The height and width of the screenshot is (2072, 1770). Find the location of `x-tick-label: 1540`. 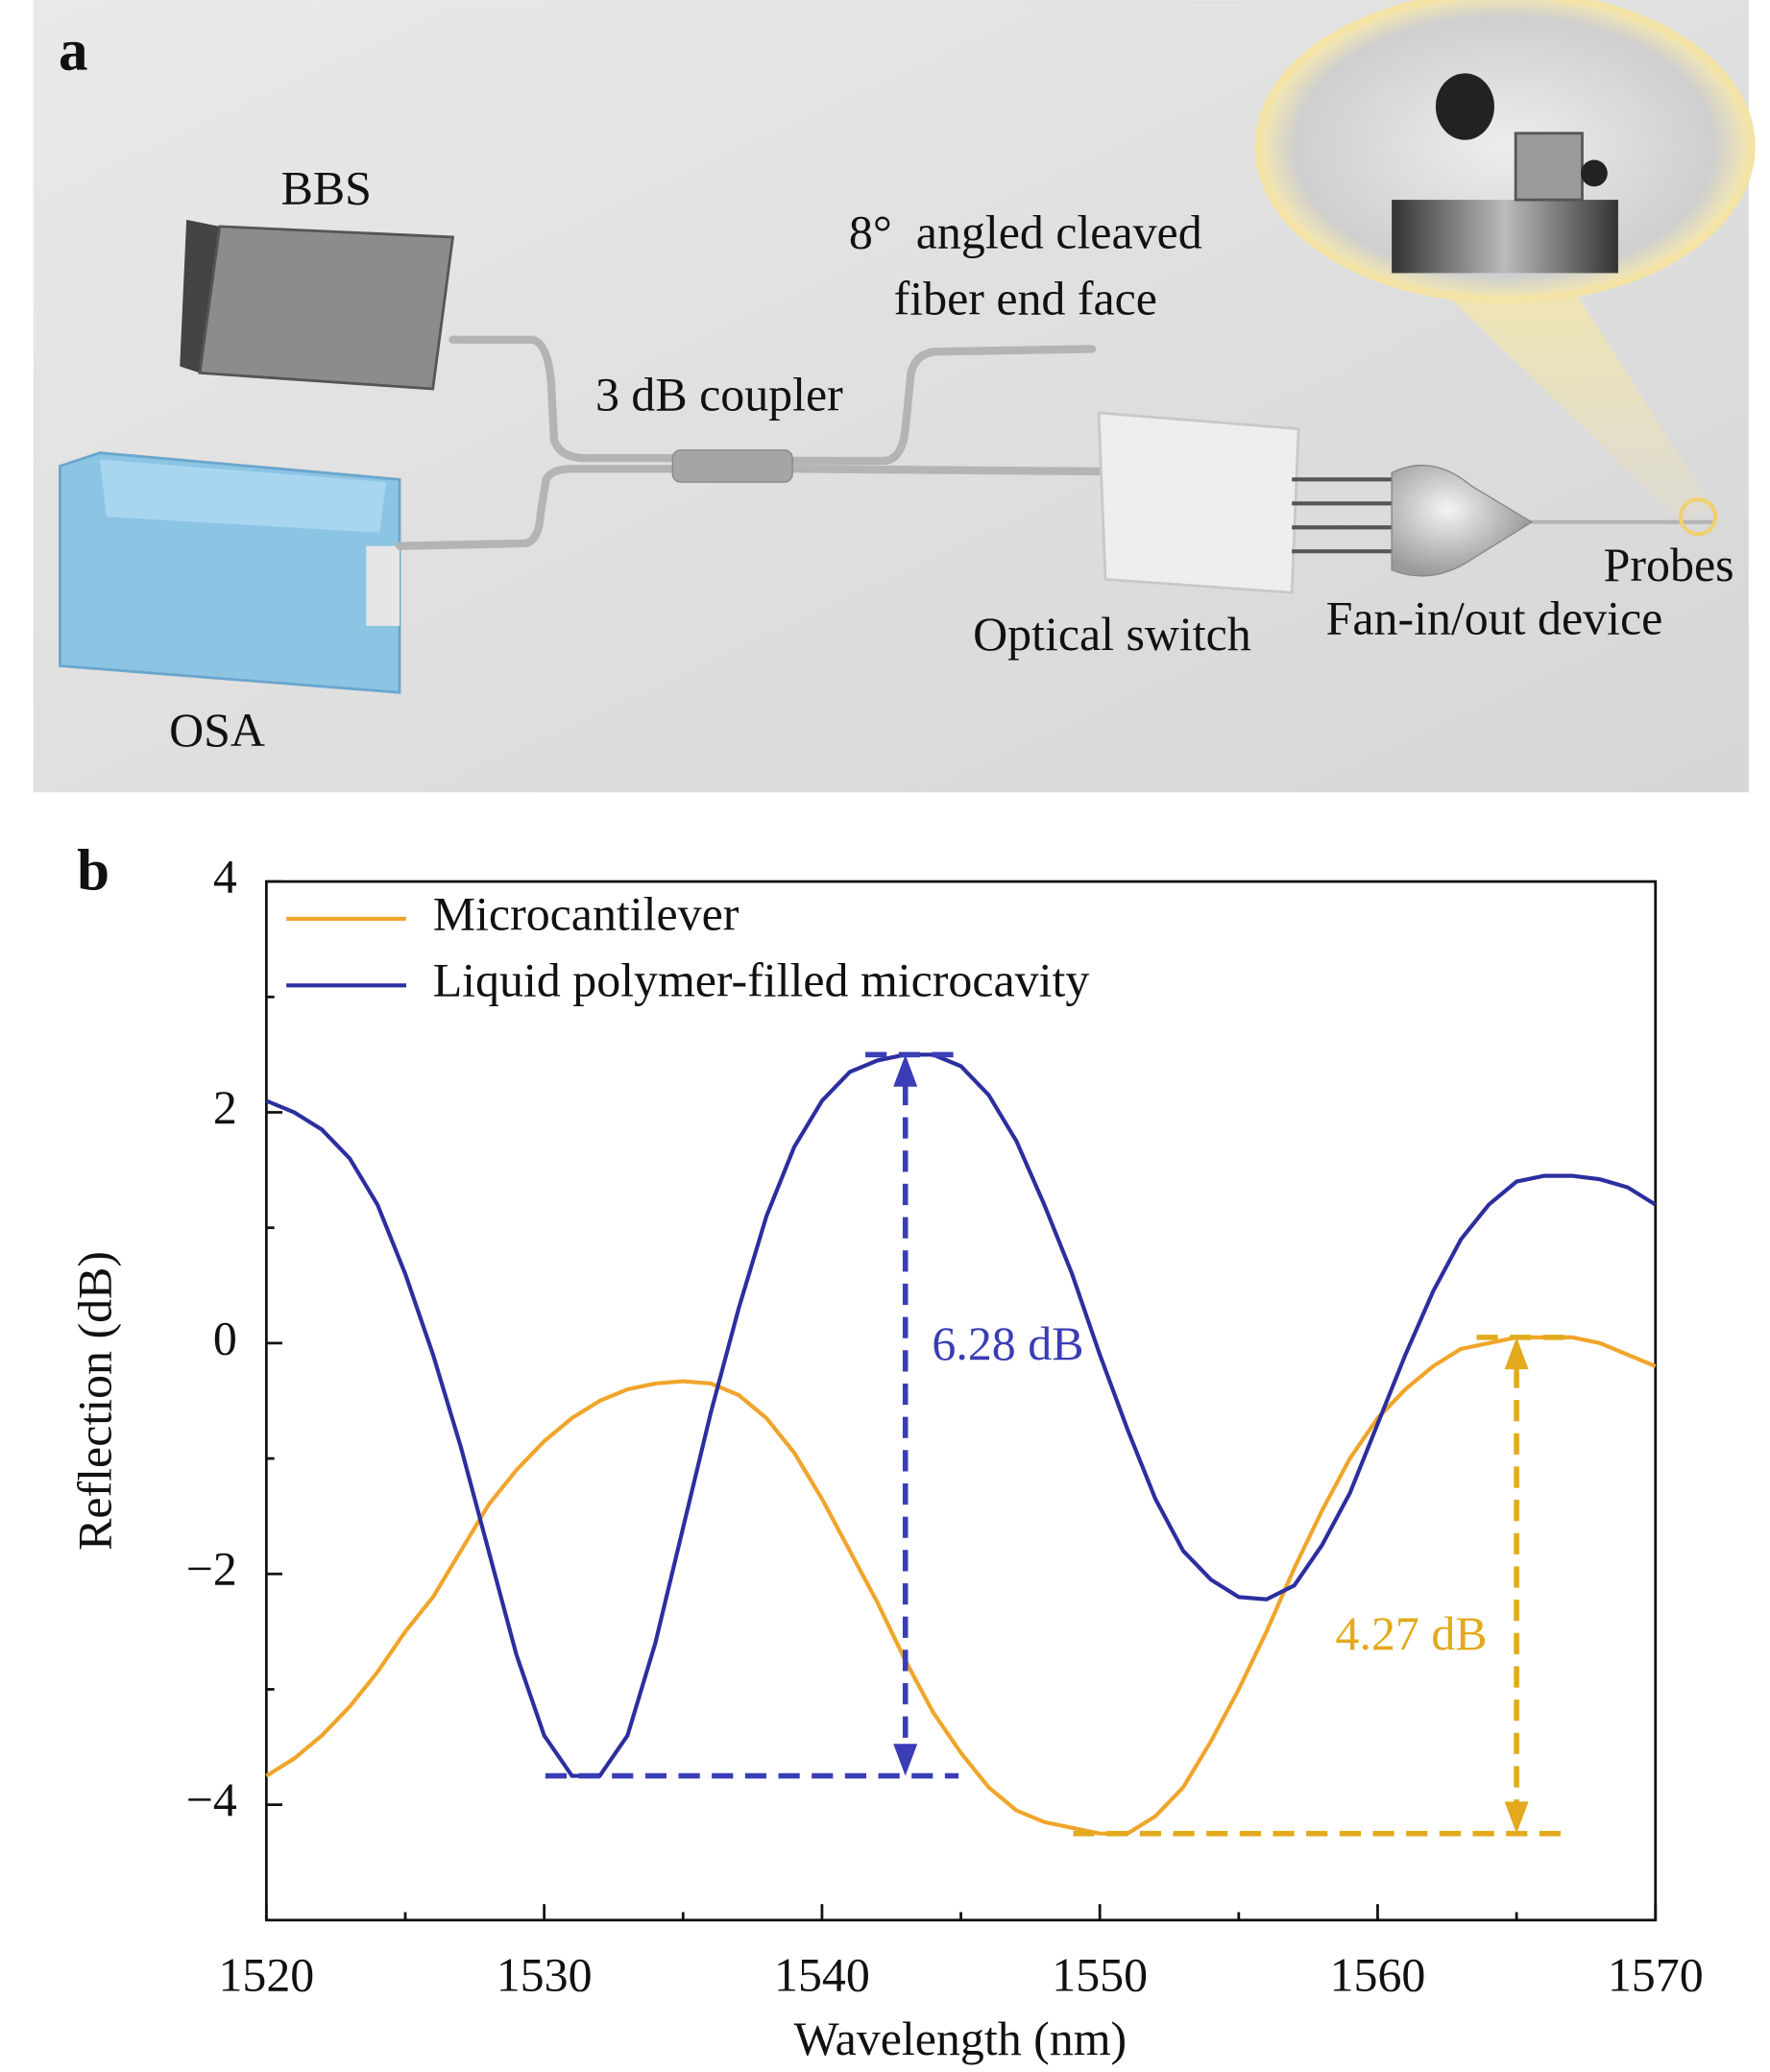

x-tick-label: 1540 is located at coordinates (822, 1975).